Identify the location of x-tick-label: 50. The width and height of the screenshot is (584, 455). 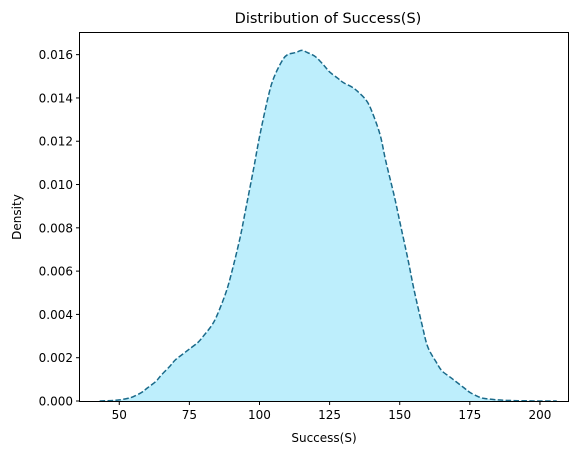
(119, 415).